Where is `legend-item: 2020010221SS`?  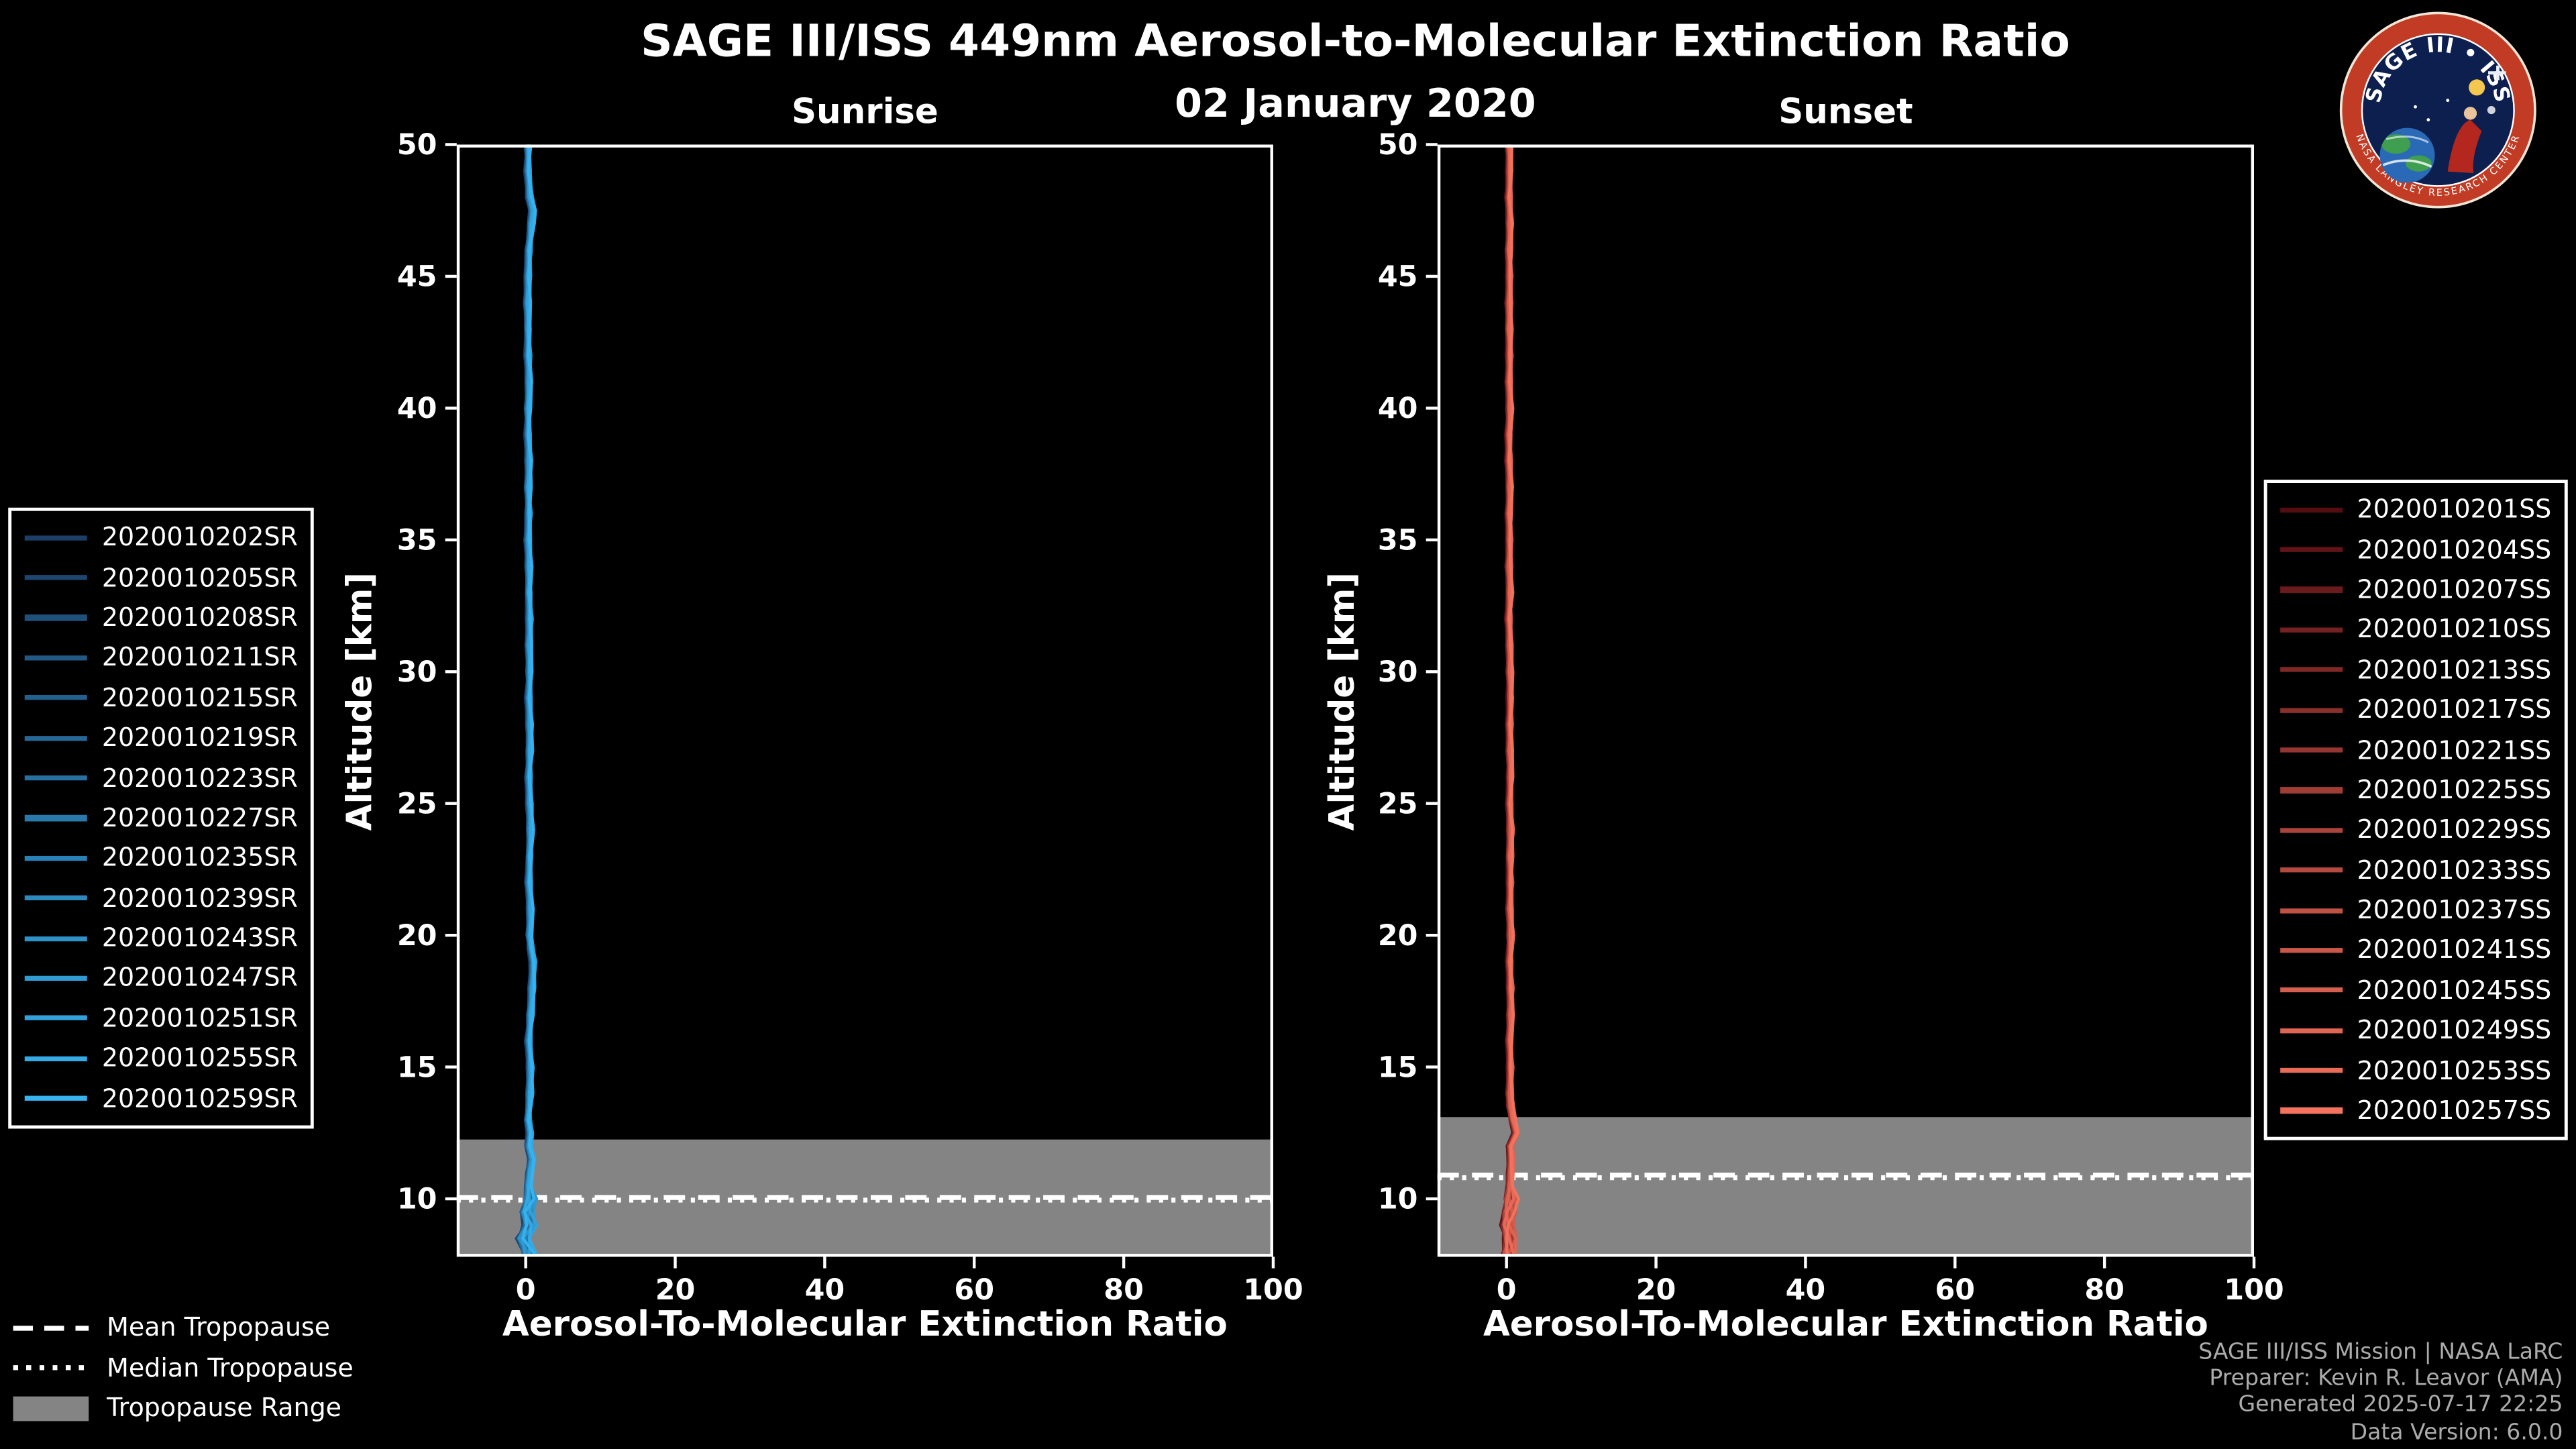 legend-item: 2020010221SS is located at coordinates (2415, 750).